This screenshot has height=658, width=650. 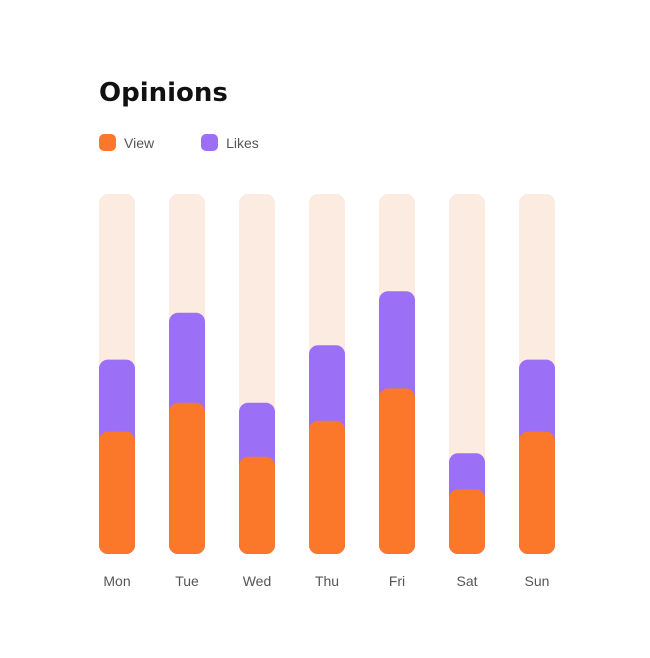 I want to click on x-tick-label-mon: Mon, so click(x=116, y=581).